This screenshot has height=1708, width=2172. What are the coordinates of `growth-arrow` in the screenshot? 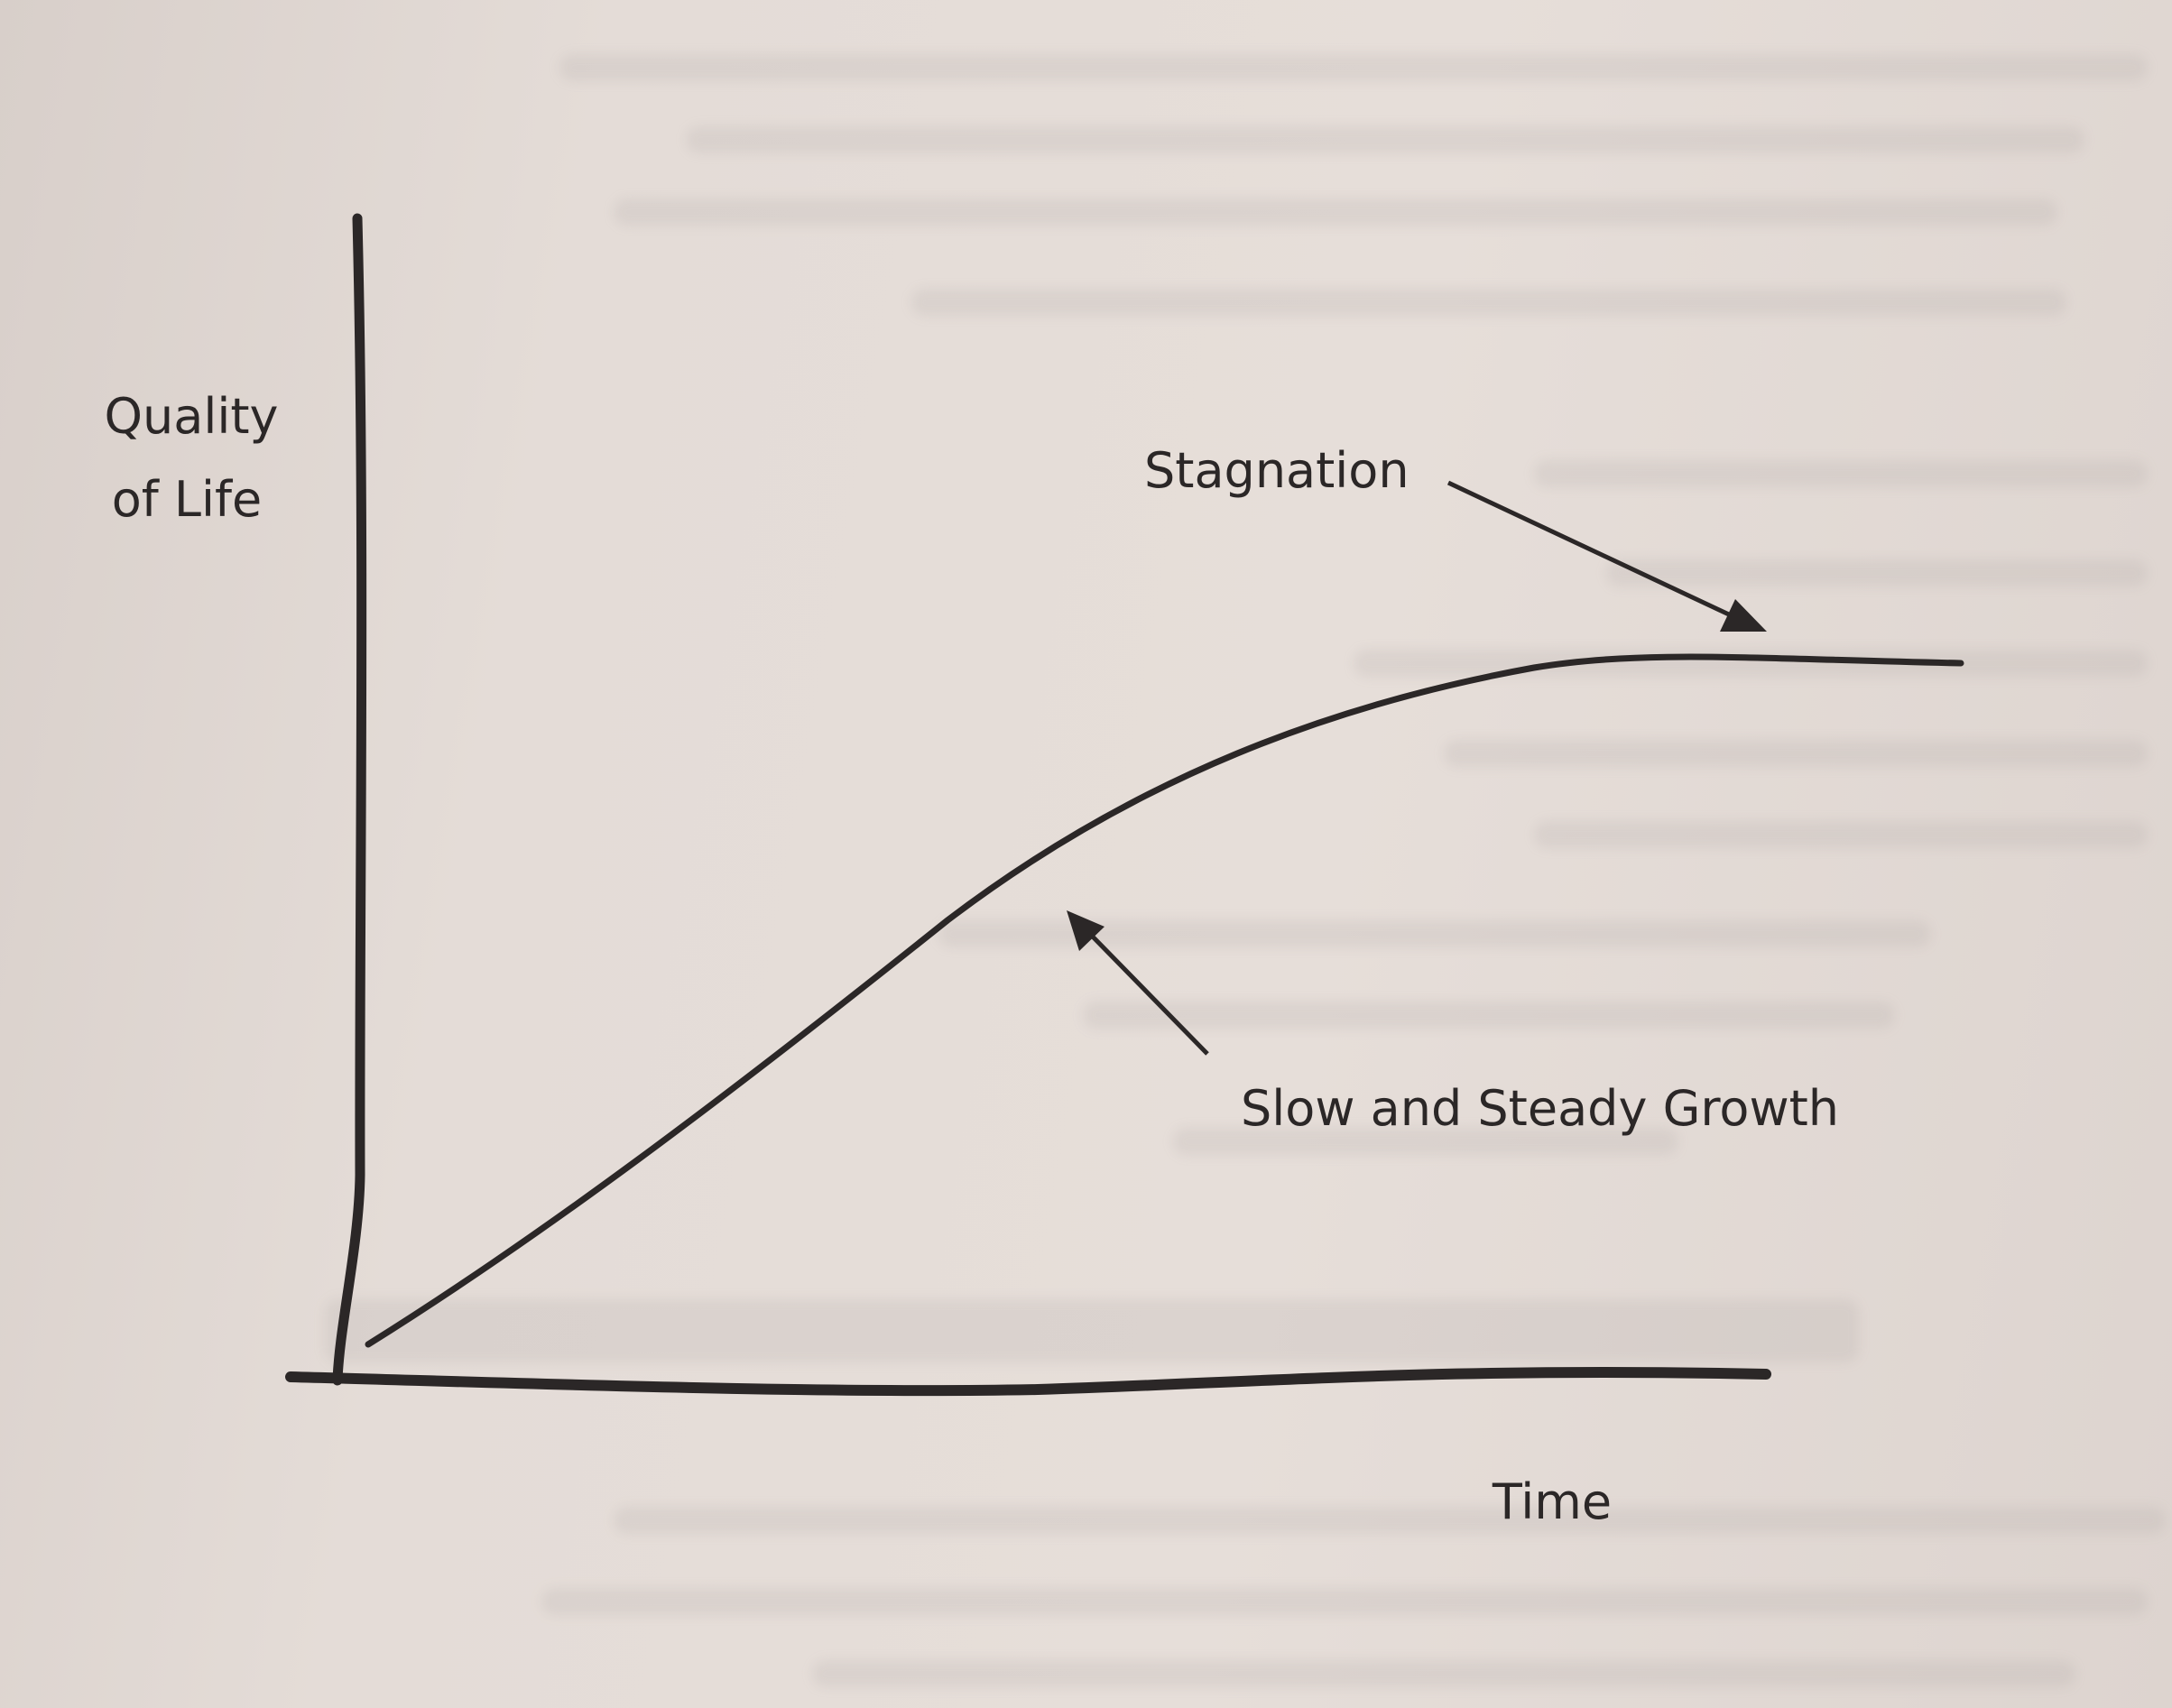 It's located at (1138, 983).